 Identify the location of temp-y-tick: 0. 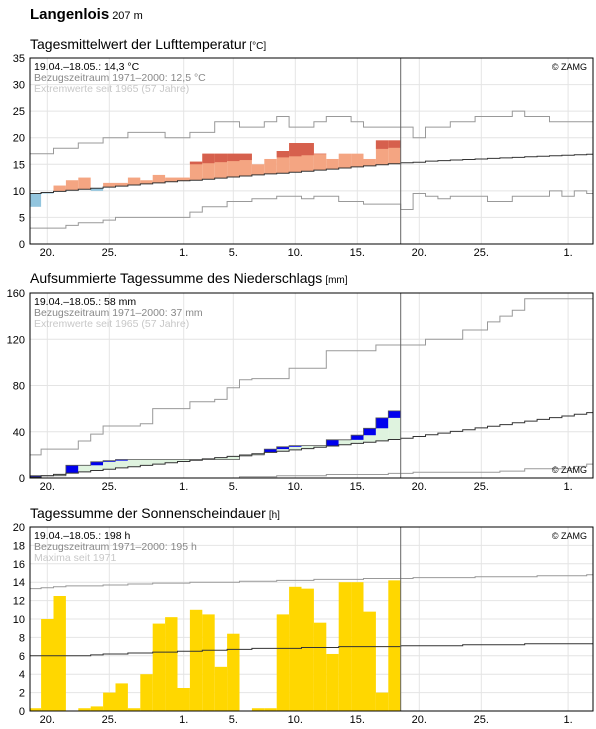
(22, 245).